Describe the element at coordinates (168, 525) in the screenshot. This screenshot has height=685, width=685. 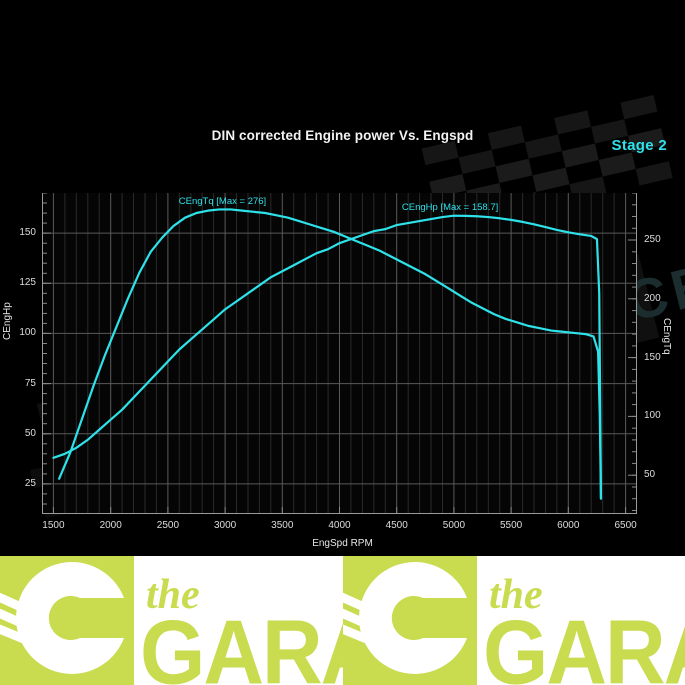
I see `x-tick-2500: 2500` at that location.